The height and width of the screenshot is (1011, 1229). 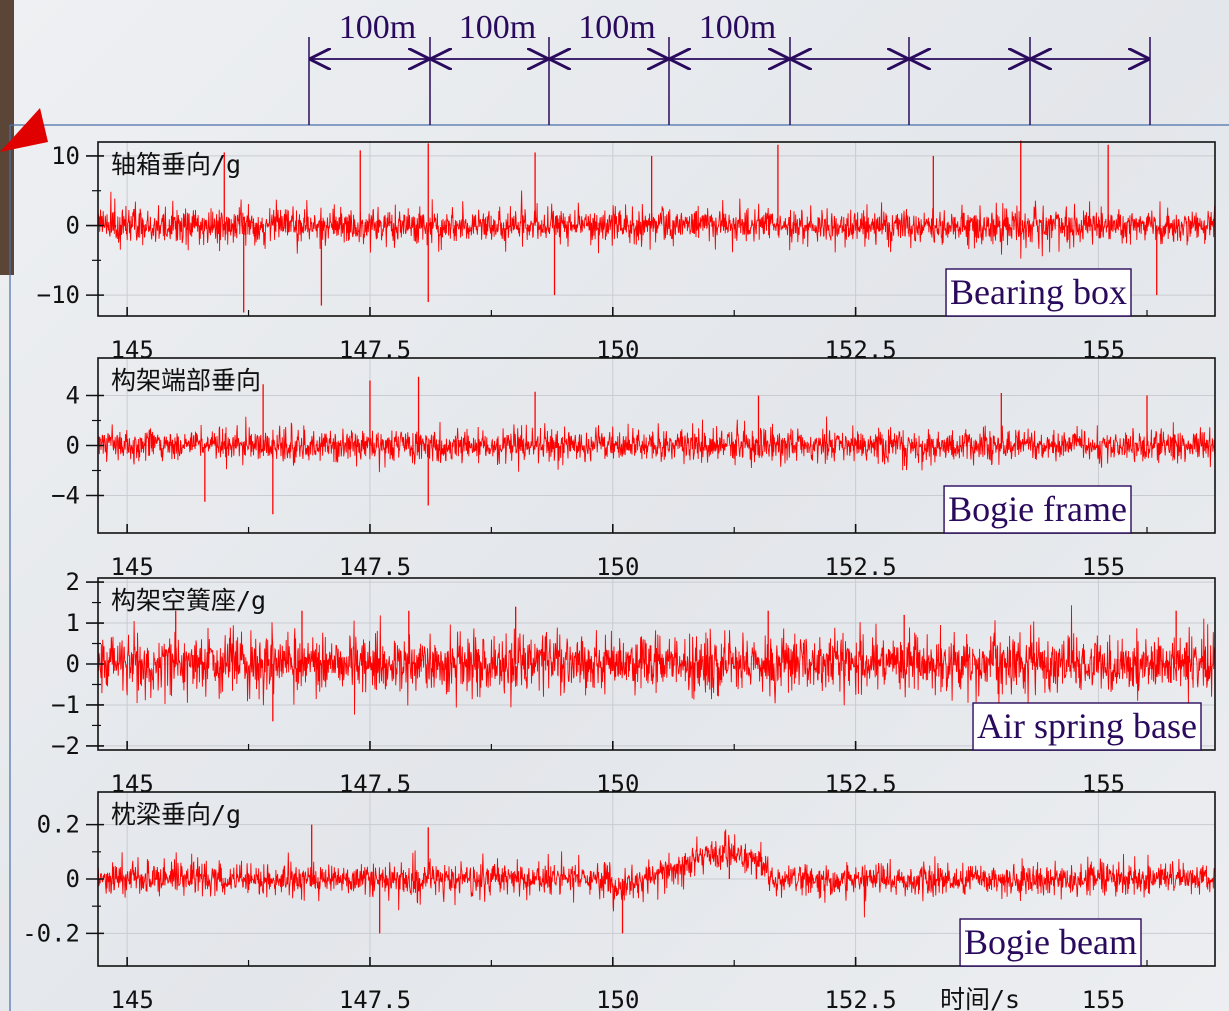 What do you see at coordinates (51, 933) in the screenshot?
I see `y-tick-label: -0.2` at bounding box center [51, 933].